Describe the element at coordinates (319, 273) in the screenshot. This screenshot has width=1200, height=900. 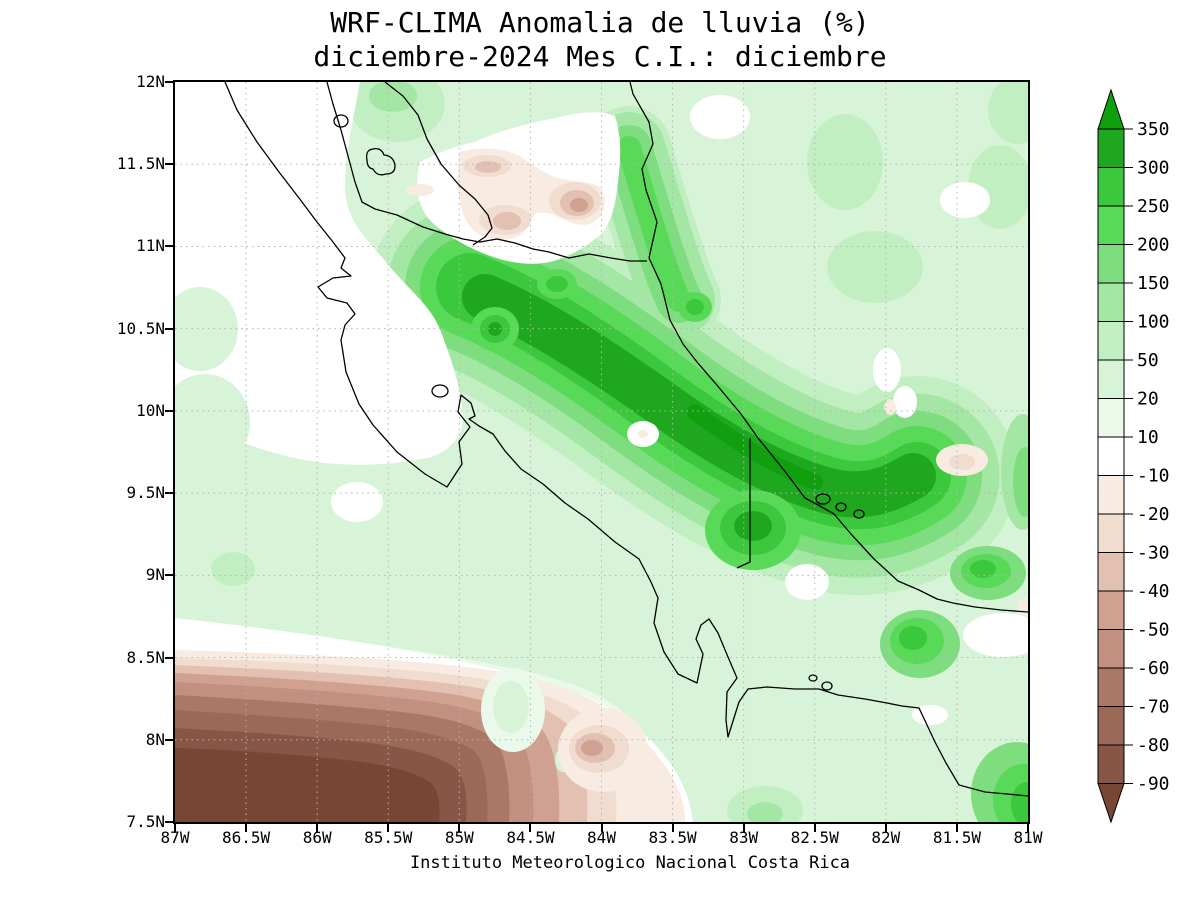
I see `white-zone-nw` at that location.